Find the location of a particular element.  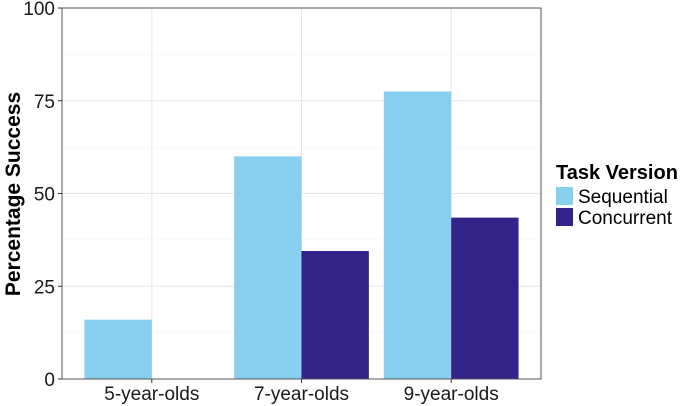

y-tick-label: 75 is located at coordinates (44, 102).